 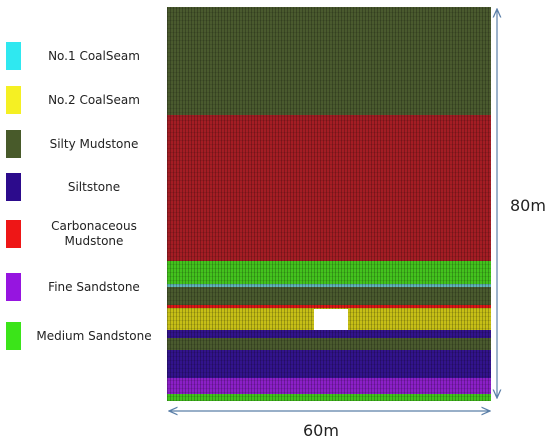 I want to click on layer-silty-mudstone-top, so click(x=329, y=61).